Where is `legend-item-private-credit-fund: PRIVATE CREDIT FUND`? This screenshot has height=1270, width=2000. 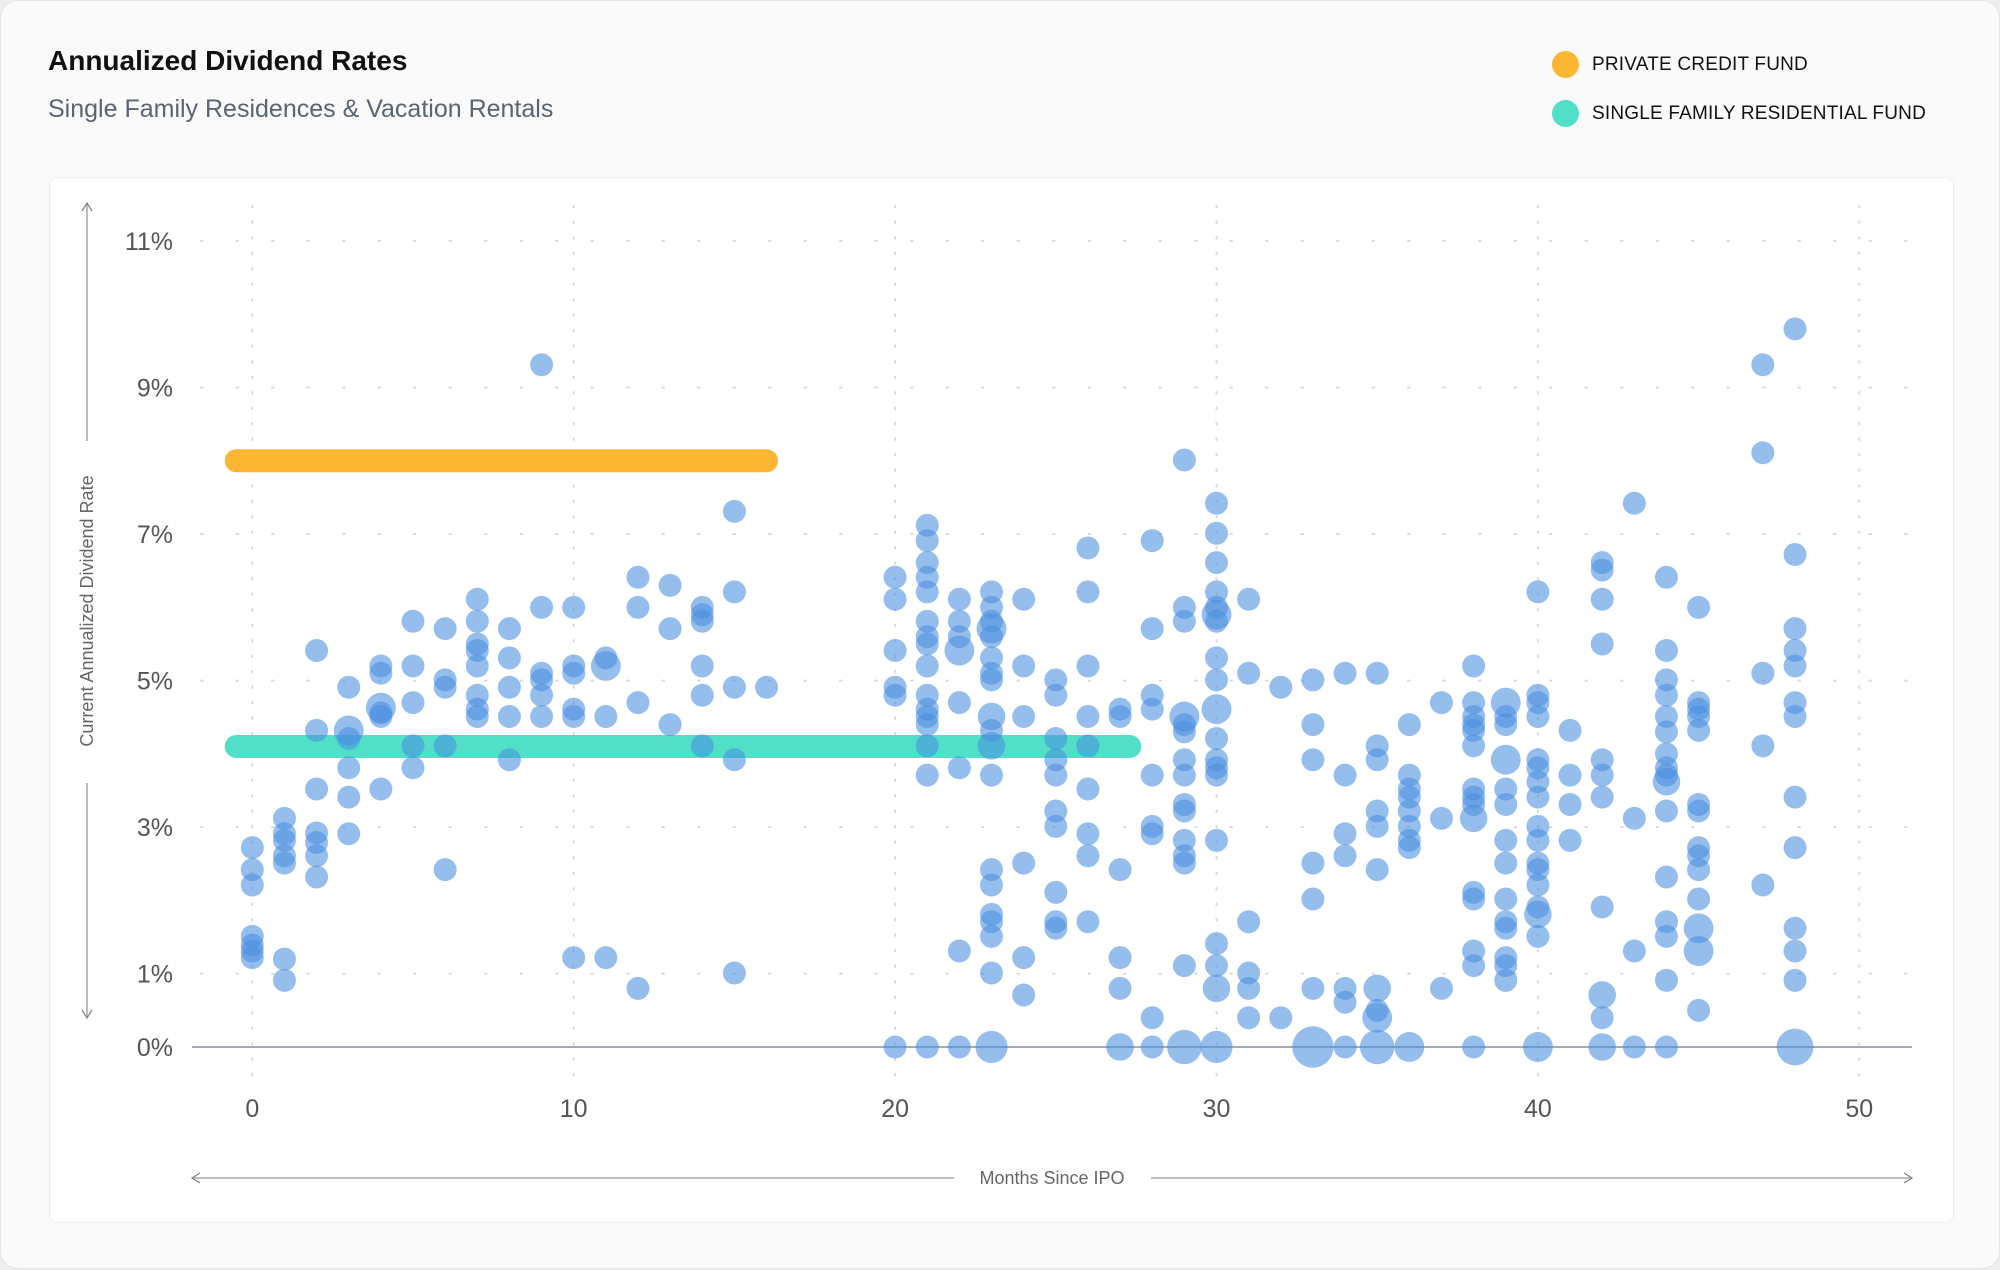 legend-item-private-credit-fund: PRIVATE CREDIT FUND is located at coordinates (1680, 64).